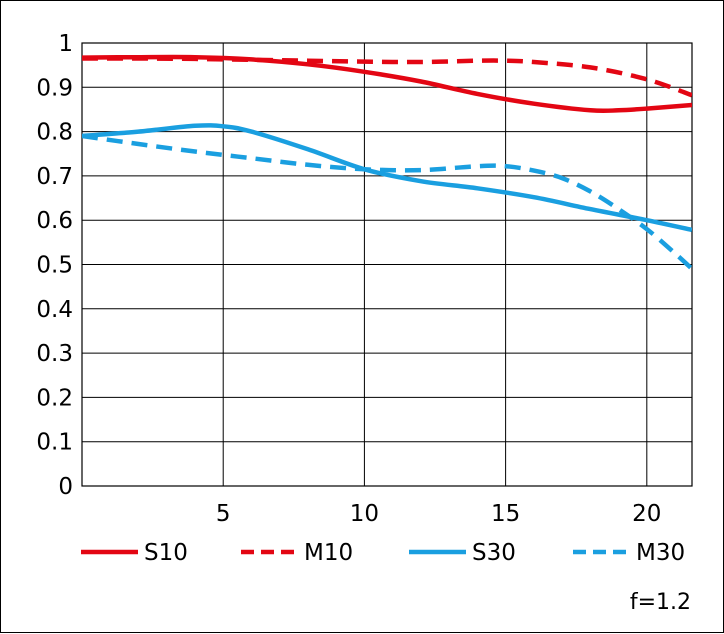  I want to click on y-tick-label: 0.4, so click(54, 310).